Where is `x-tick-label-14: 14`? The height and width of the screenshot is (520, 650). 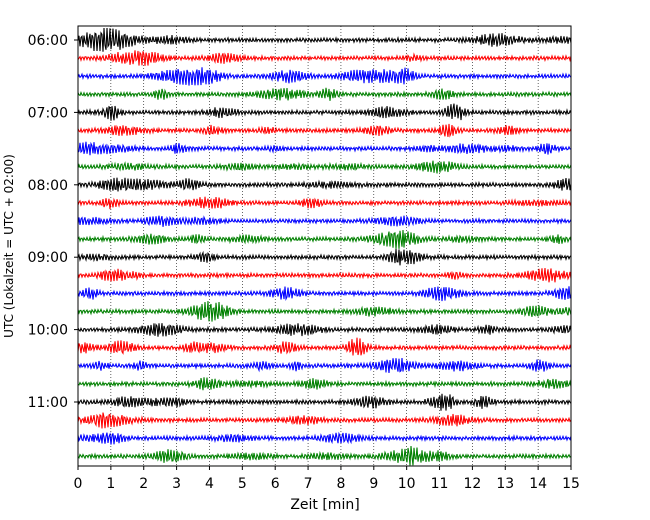
x-tick-label-14: 14 is located at coordinates (538, 484).